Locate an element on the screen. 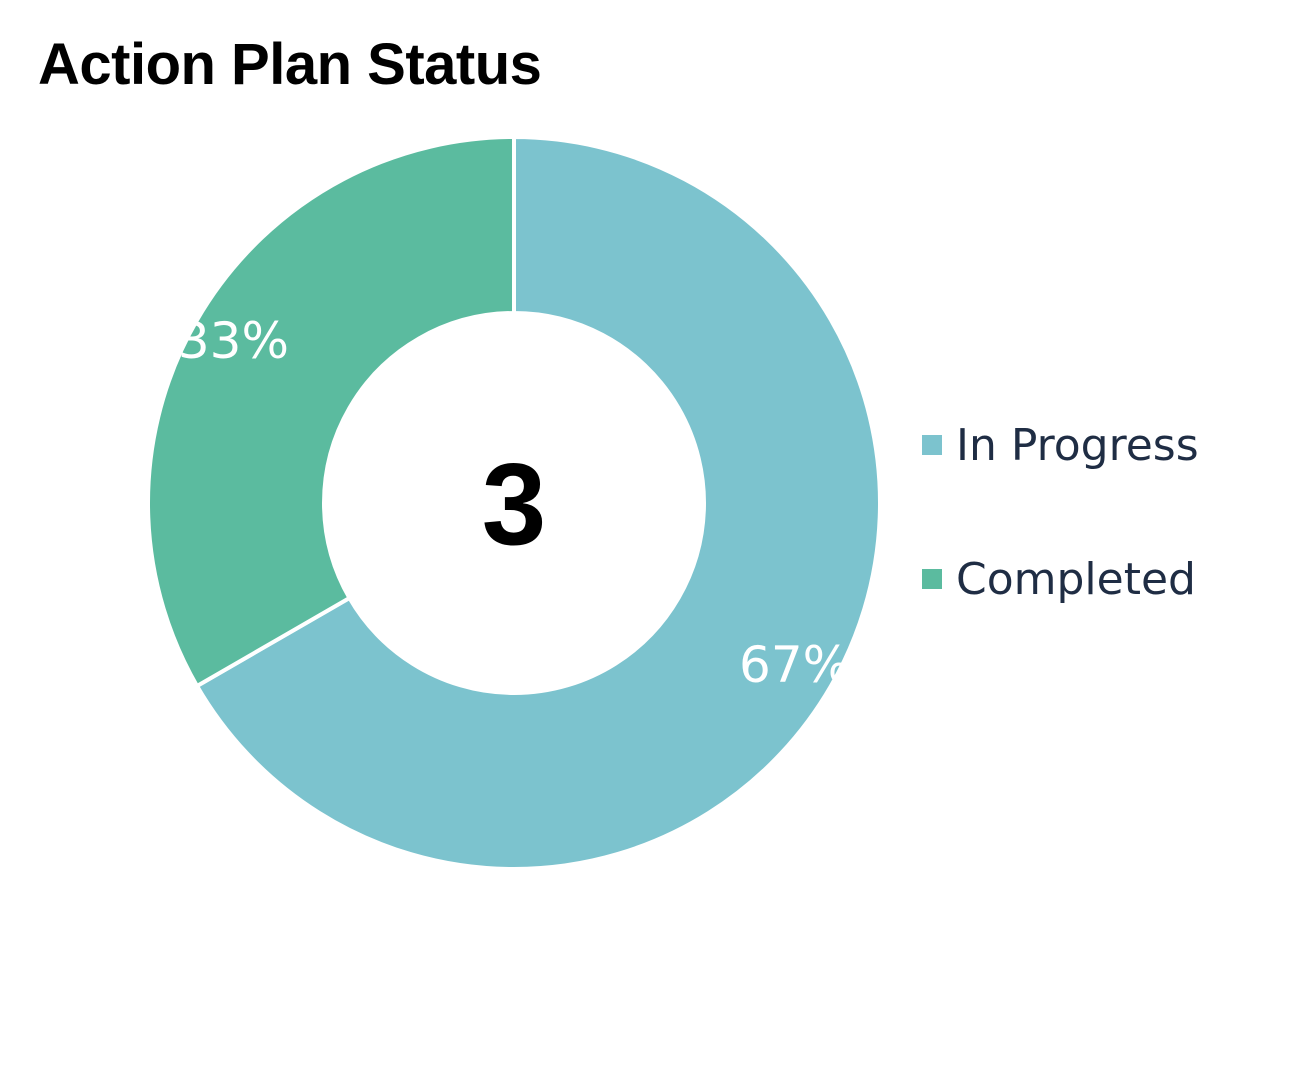 This screenshot has height=1071, width=1314. slice-label-in-progress: 67% is located at coordinates (794, 665).